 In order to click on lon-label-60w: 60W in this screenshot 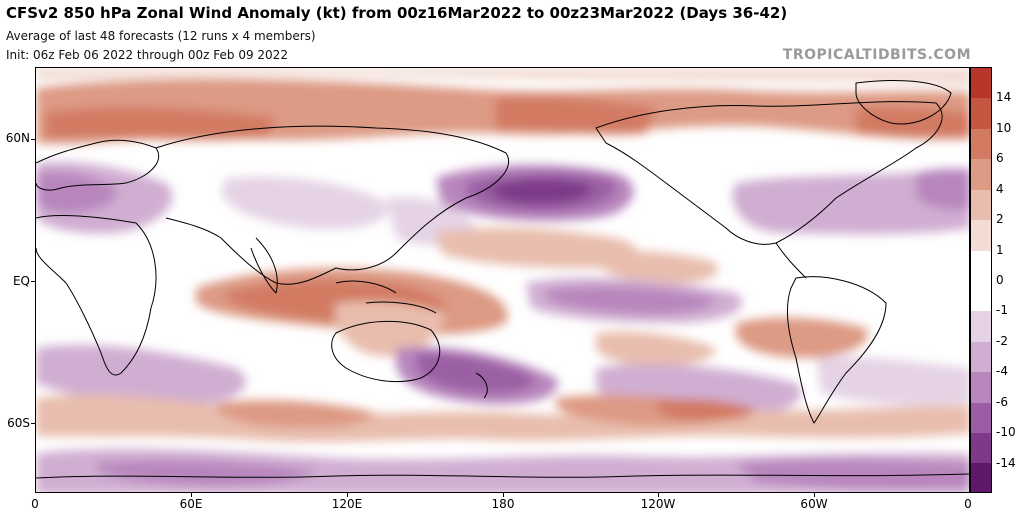, I will do `click(814, 504)`.